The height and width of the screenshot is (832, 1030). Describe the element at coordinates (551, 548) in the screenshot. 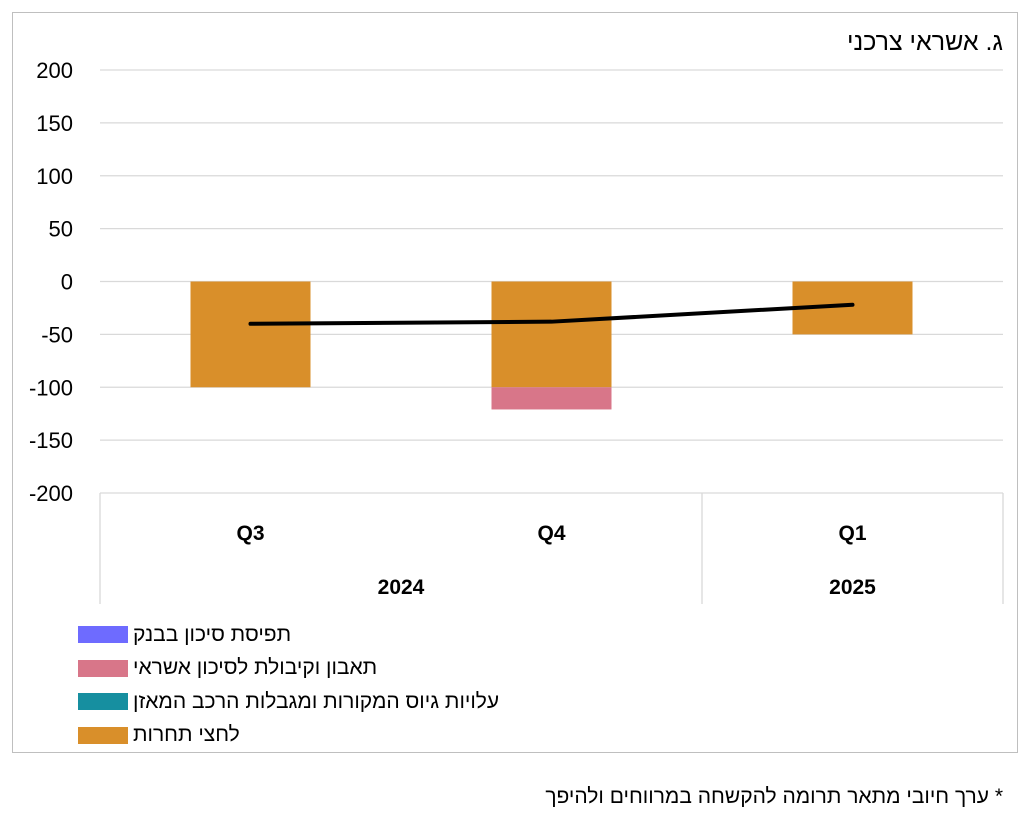

I see `category-axis: 2024 2025 Q3 Q4 Q1` at that location.